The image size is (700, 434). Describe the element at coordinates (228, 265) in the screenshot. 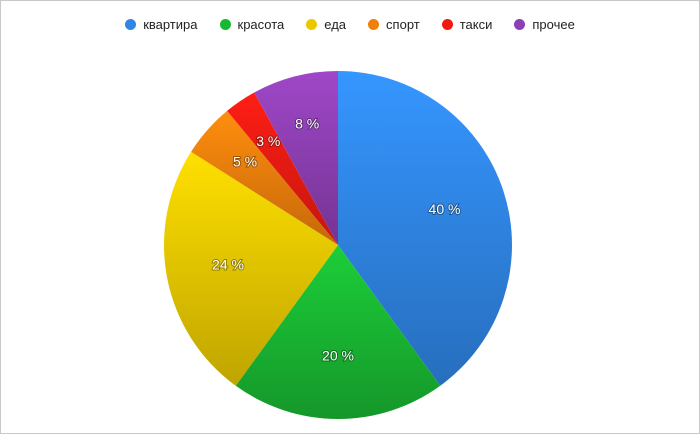

I see `slice-label-eda: 24 %` at that location.